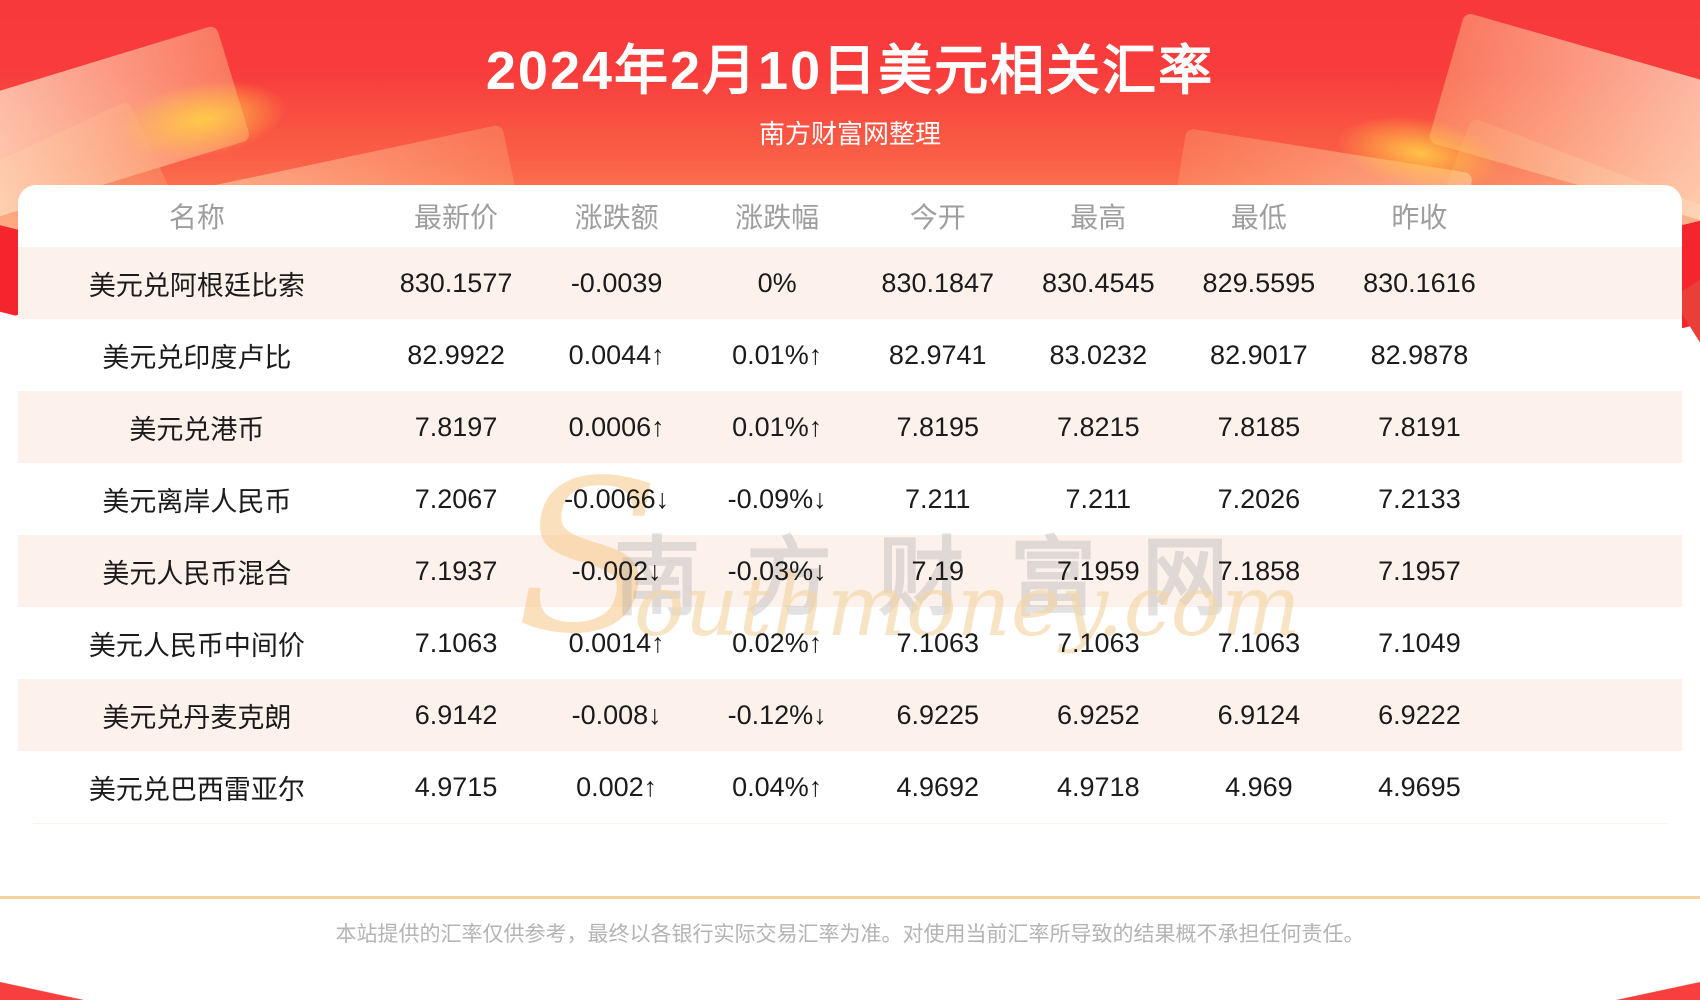 The height and width of the screenshot is (1000, 1700). Describe the element at coordinates (456, 354) in the screenshot. I see `cell-latest: 82.9922` at that location.